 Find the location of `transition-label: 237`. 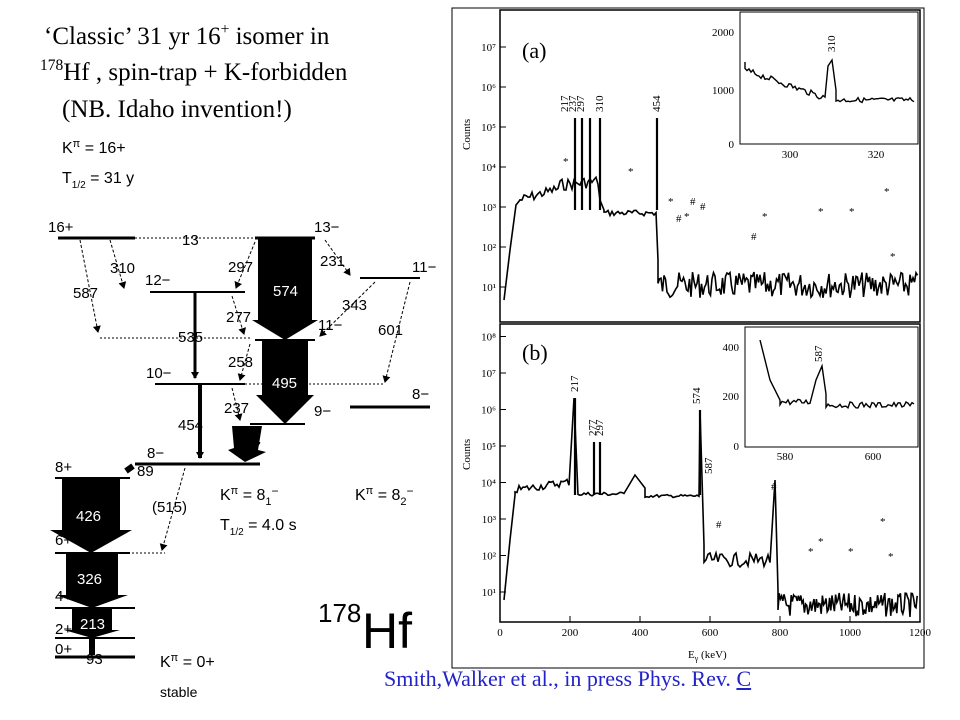

transition-label: 237 is located at coordinates (236, 408).